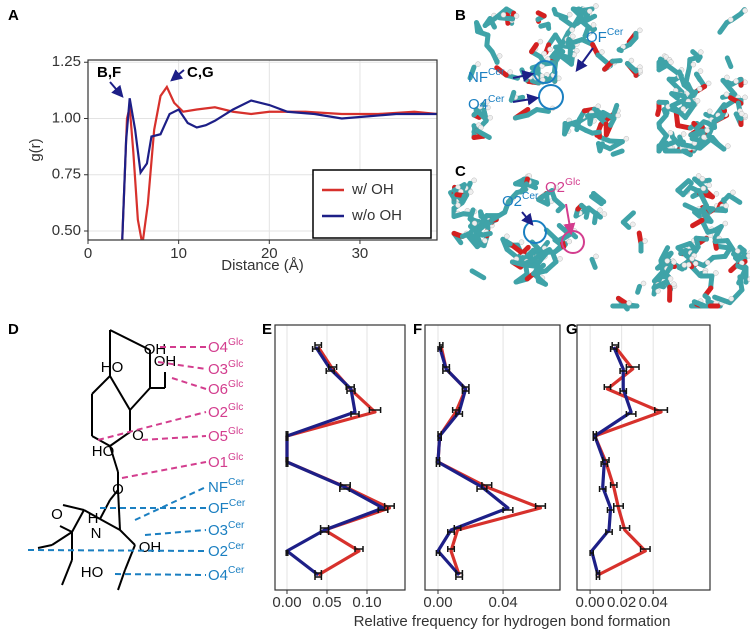  What do you see at coordinates (218, 487) in the screenshot?
I see `label-base: NF` at bounding box center [218, 487].